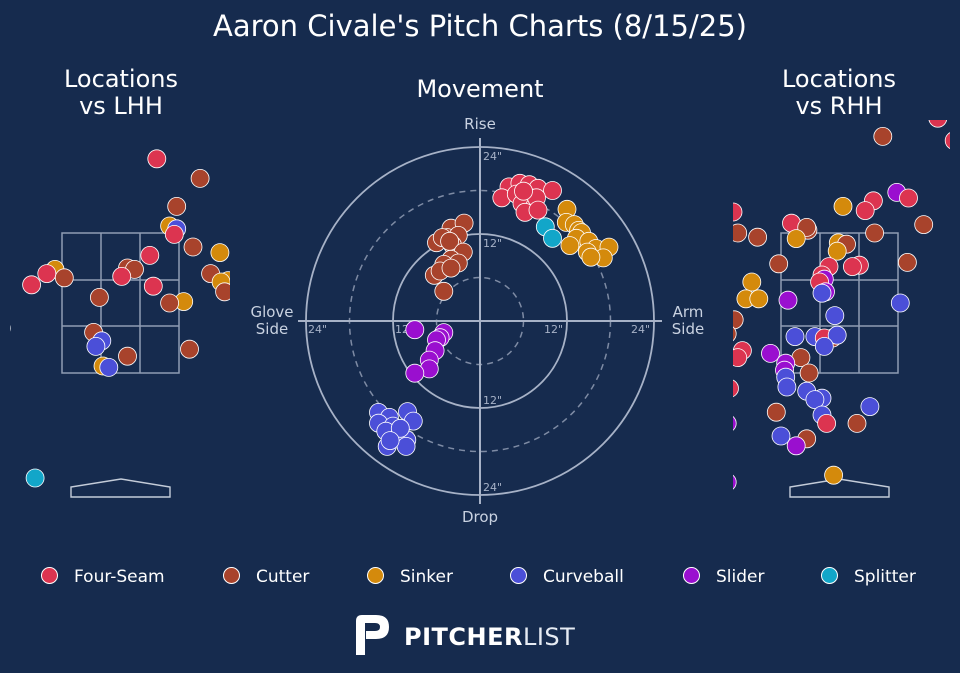  Describe the element at coordinates (120, 92) in the screenshot. I see `left-panel-title: Locations vs LHH` at that location.